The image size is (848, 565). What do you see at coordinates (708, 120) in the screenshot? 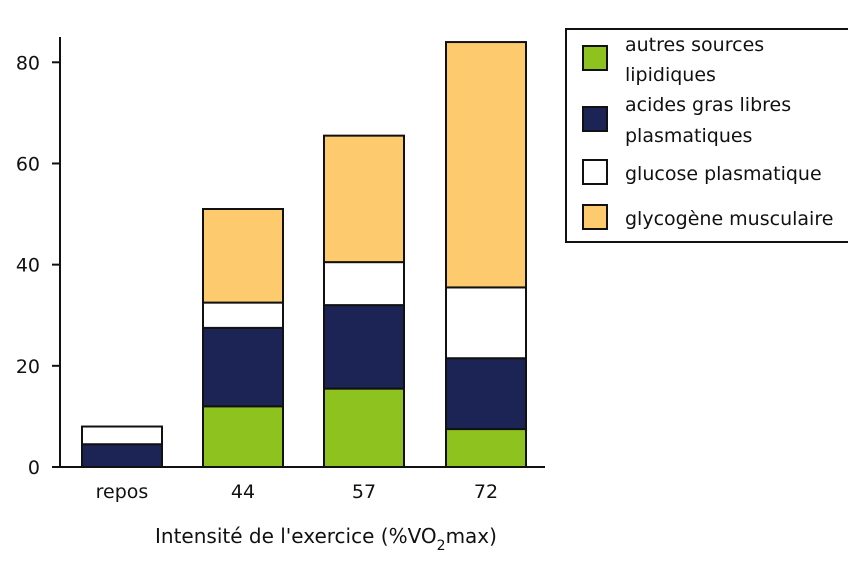
I see `legend-label-acides-gras-libres-plasmatiques: acides gras libres plasmatiques` at bounding box center [708, 120].